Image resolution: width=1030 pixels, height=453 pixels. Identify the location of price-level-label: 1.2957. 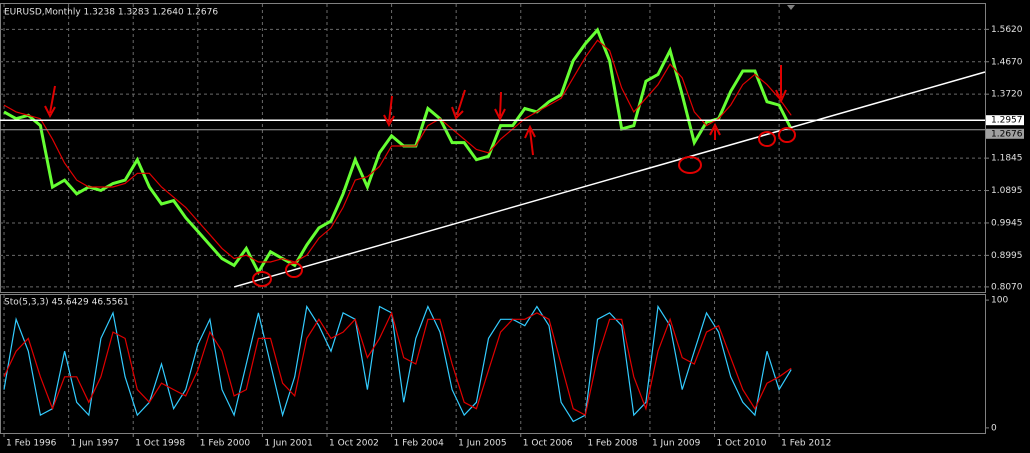
(1007, 121).